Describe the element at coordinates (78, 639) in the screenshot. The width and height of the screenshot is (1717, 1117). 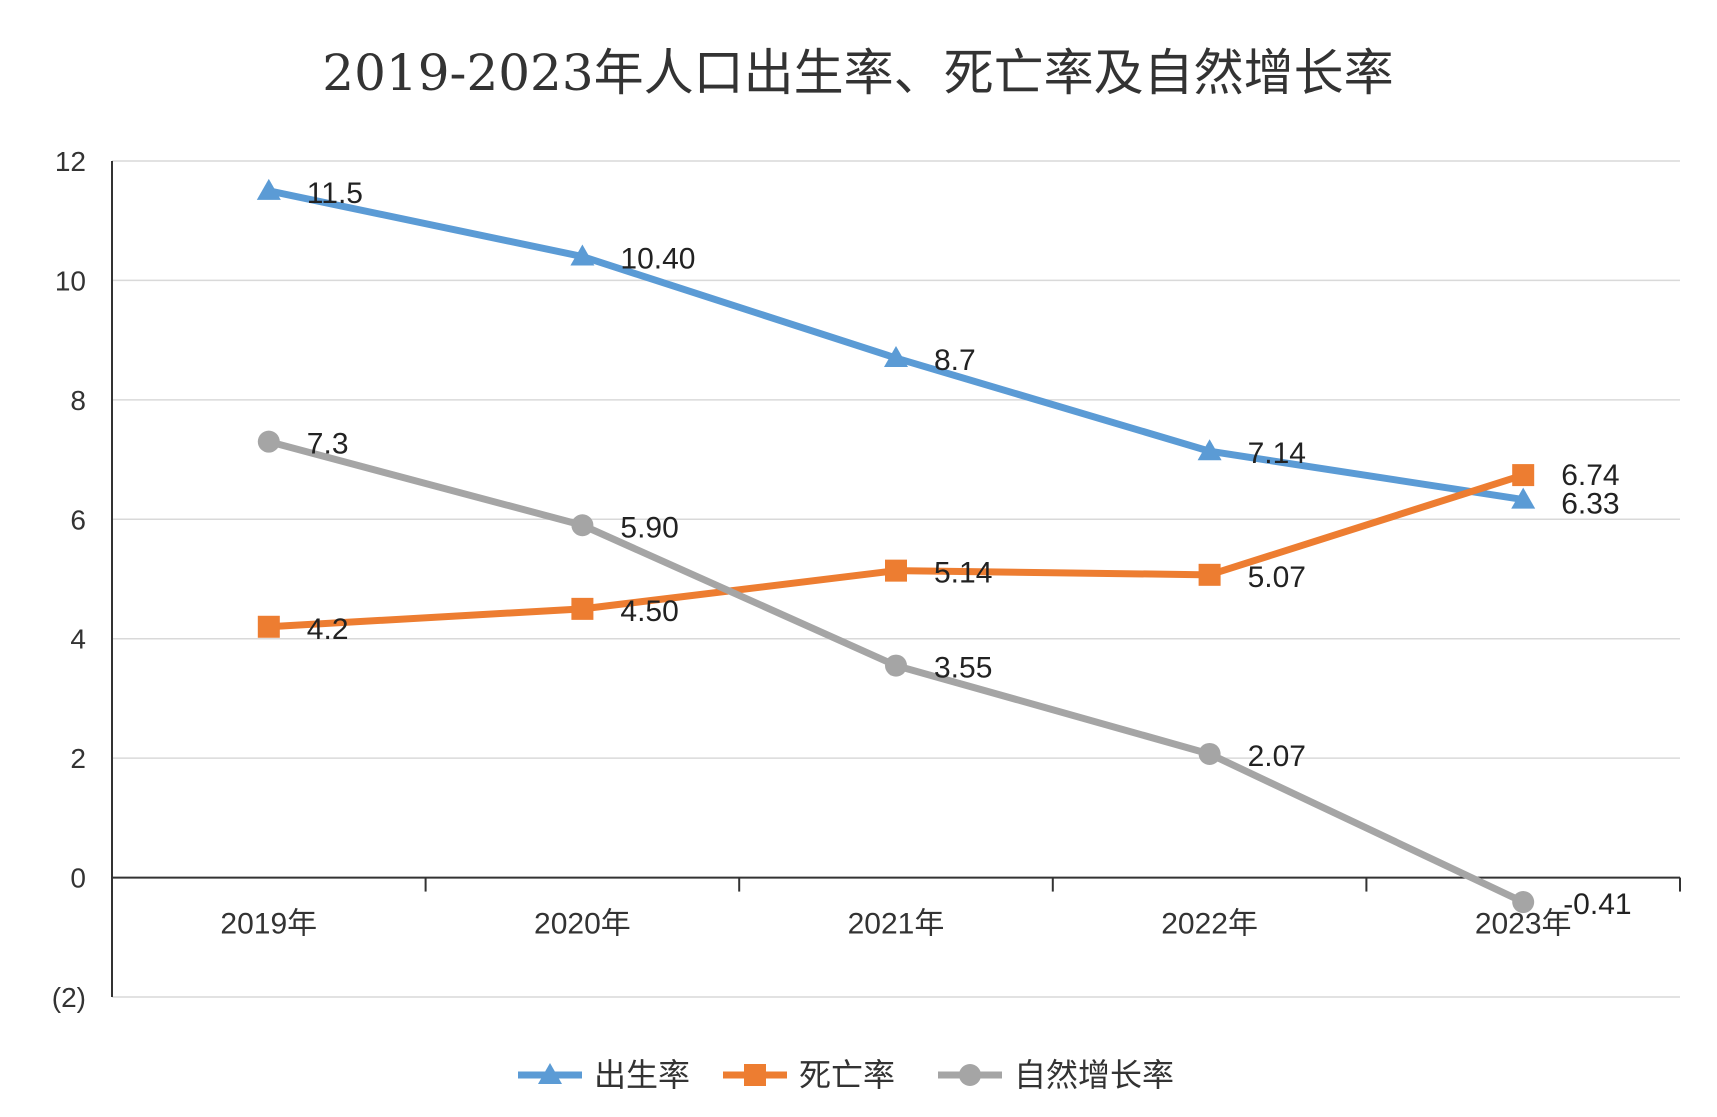
I see `y-tick-label: 4` at that location.